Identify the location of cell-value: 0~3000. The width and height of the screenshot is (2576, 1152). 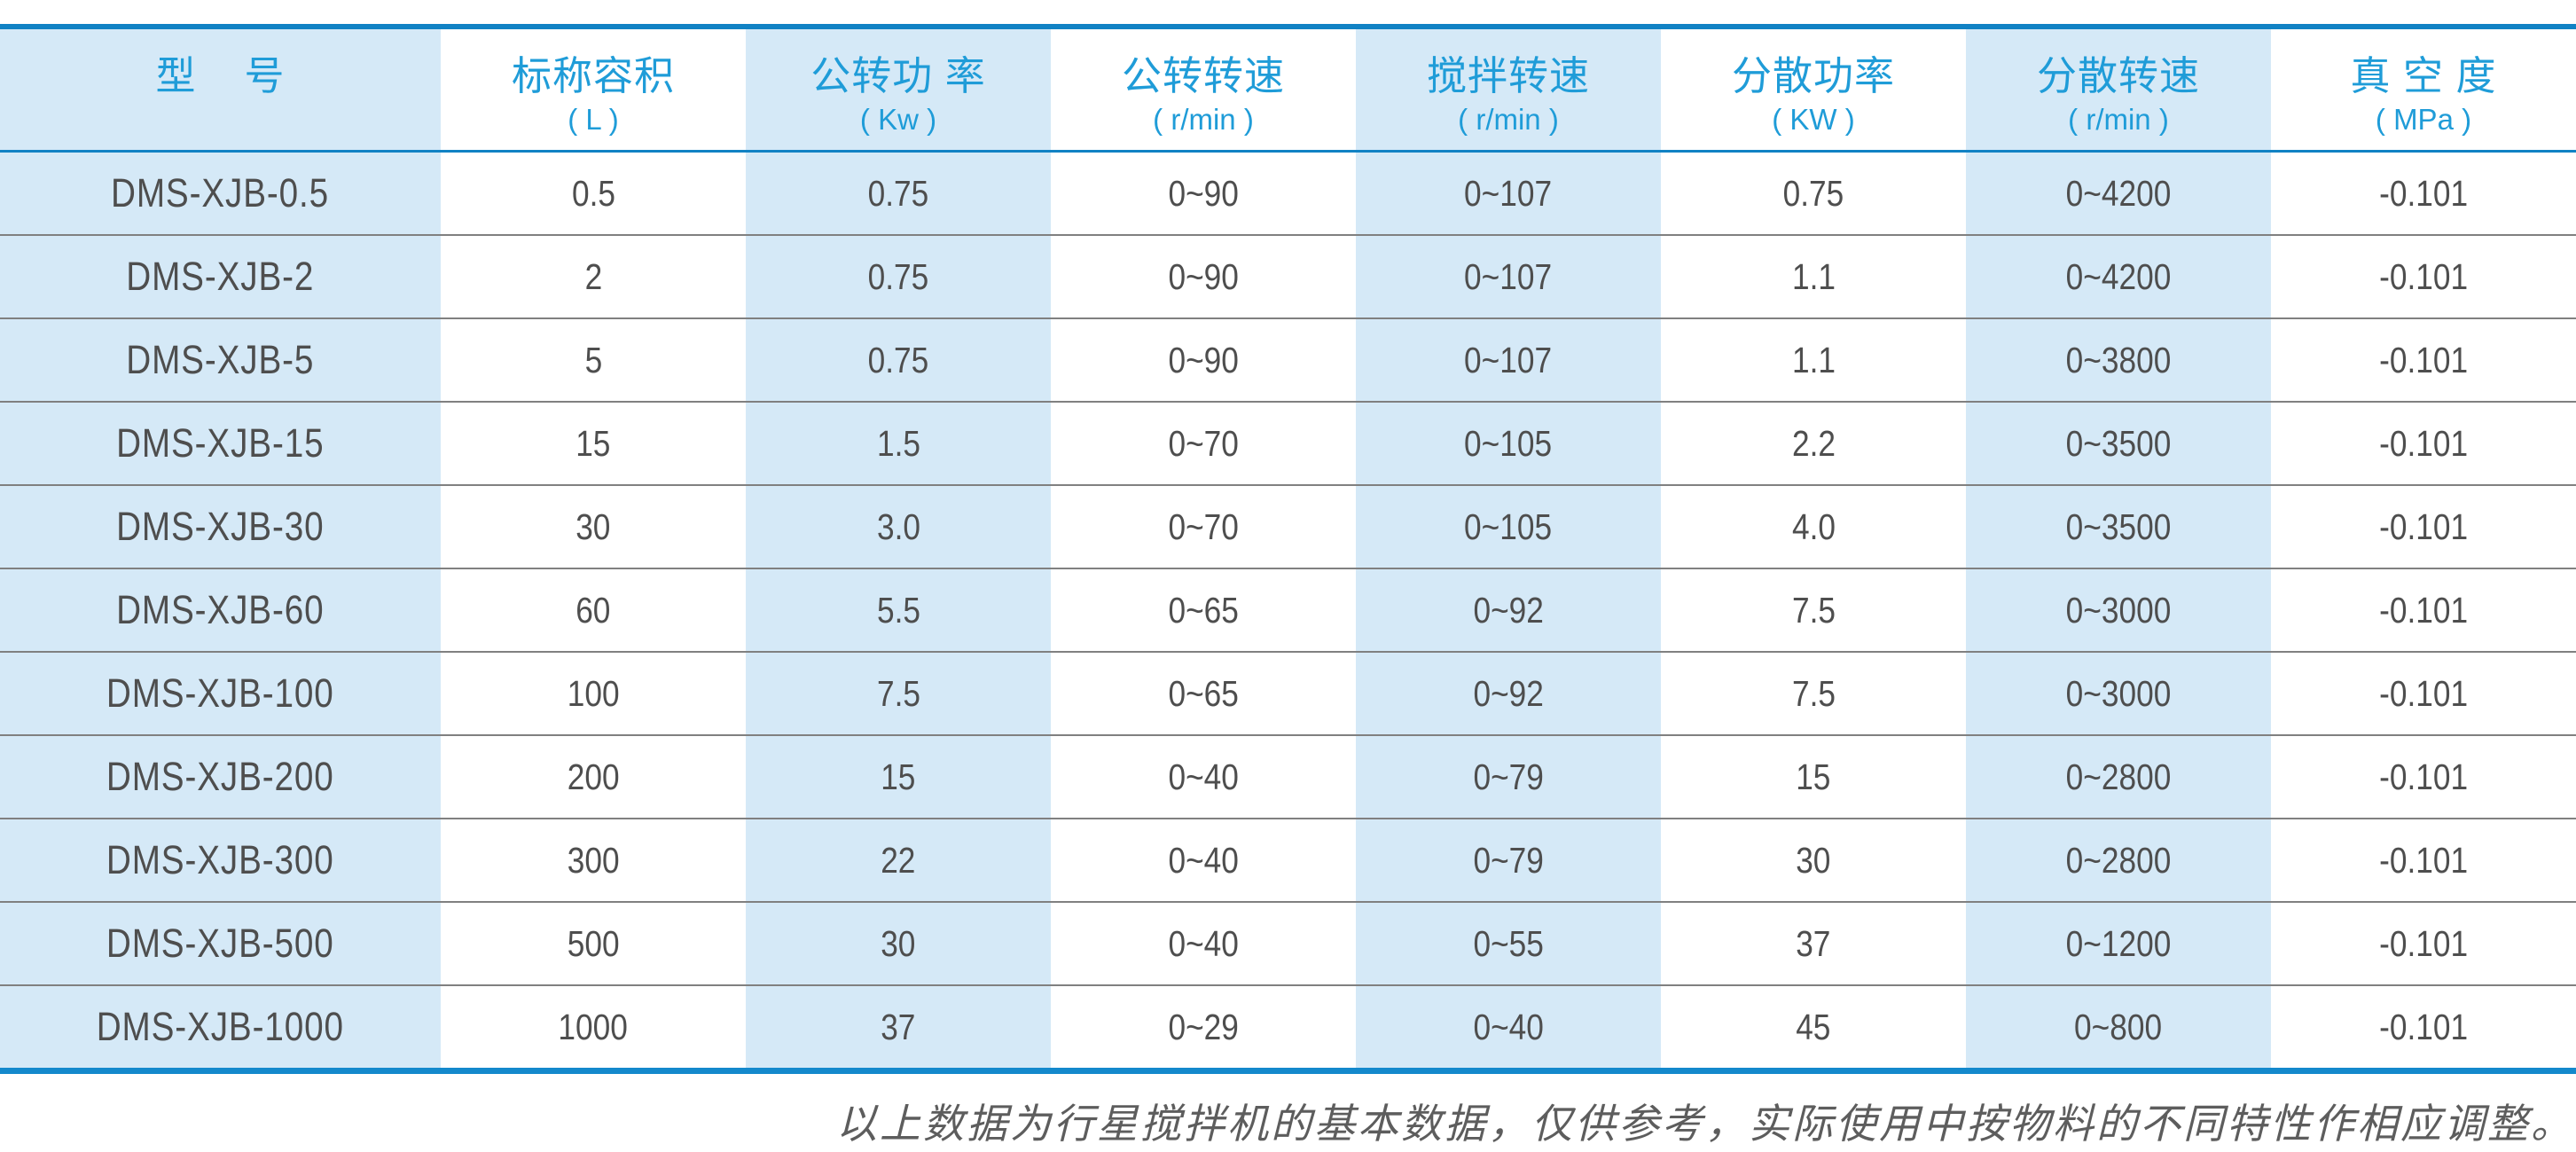
(2118, 693).